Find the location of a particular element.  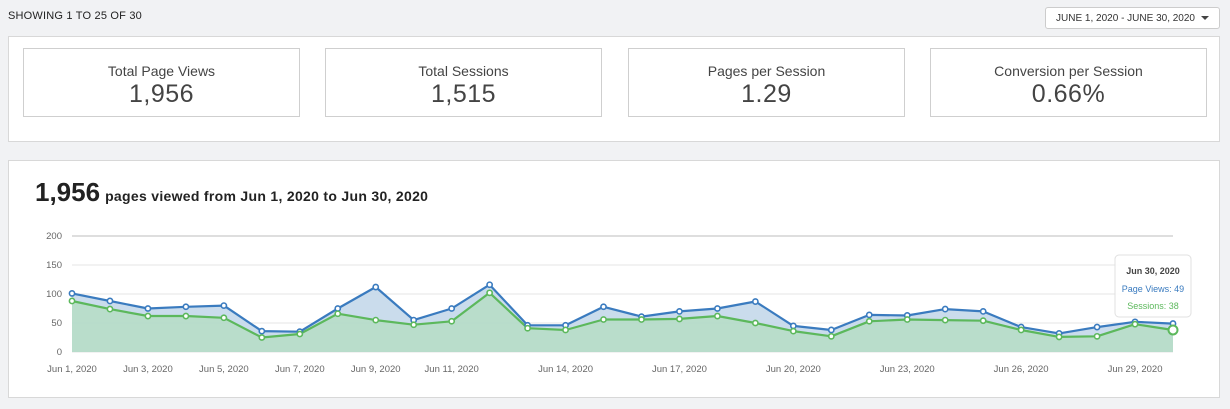

date-range-label: JUNE 1, 2020 - JUNE 30, 2020 is located at coordinates (1125, 18).